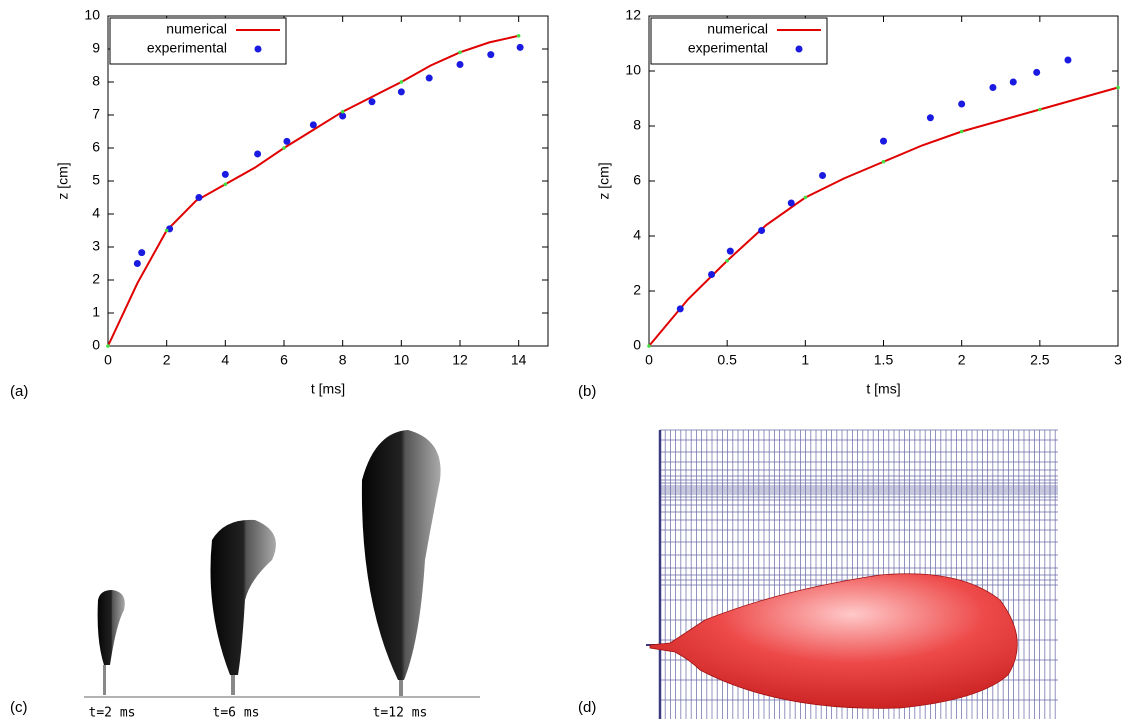  I want to click on x-tick-label: 1, so click(805, 360).